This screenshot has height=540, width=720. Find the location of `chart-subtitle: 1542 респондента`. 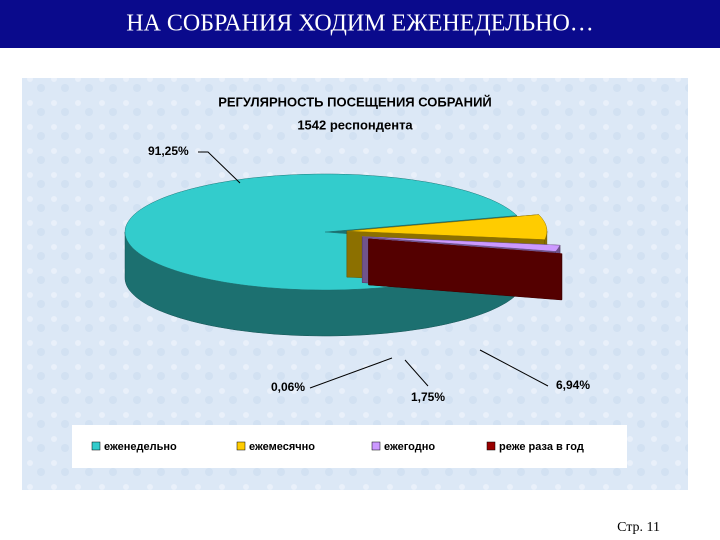

chart-subtitle: 1542 респондента is located at coordinates (355, 124).